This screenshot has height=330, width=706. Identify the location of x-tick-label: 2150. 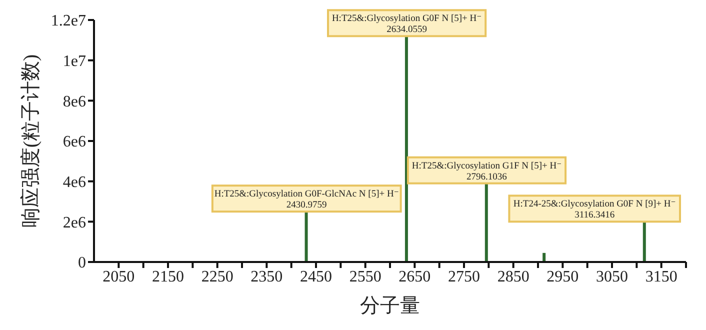
(168, 277).